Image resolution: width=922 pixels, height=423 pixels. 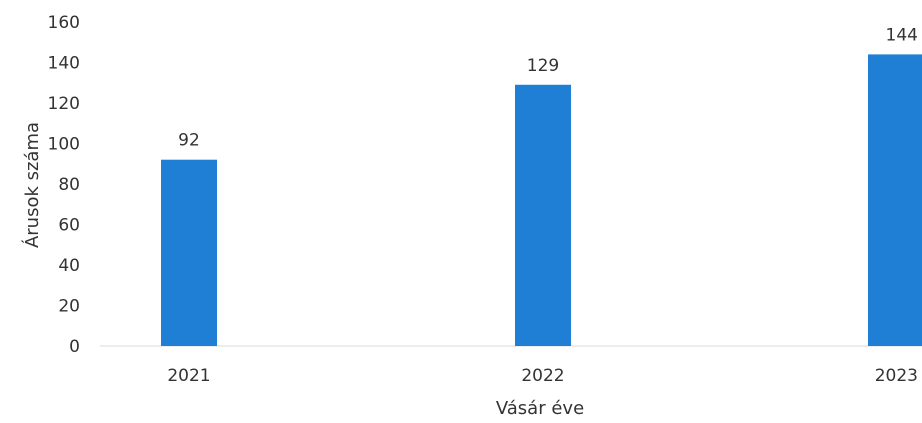 What do you see at coordinates (543, 66) in the screenshot?
I see `data-label: 129` at bounding box center [543, 66].